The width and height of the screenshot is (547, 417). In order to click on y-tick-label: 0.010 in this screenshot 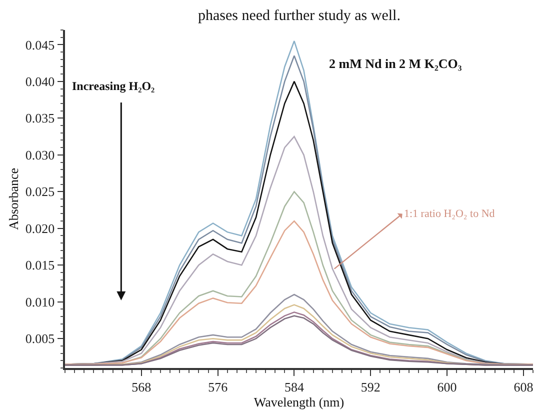, I will do `click(40, 302)`.